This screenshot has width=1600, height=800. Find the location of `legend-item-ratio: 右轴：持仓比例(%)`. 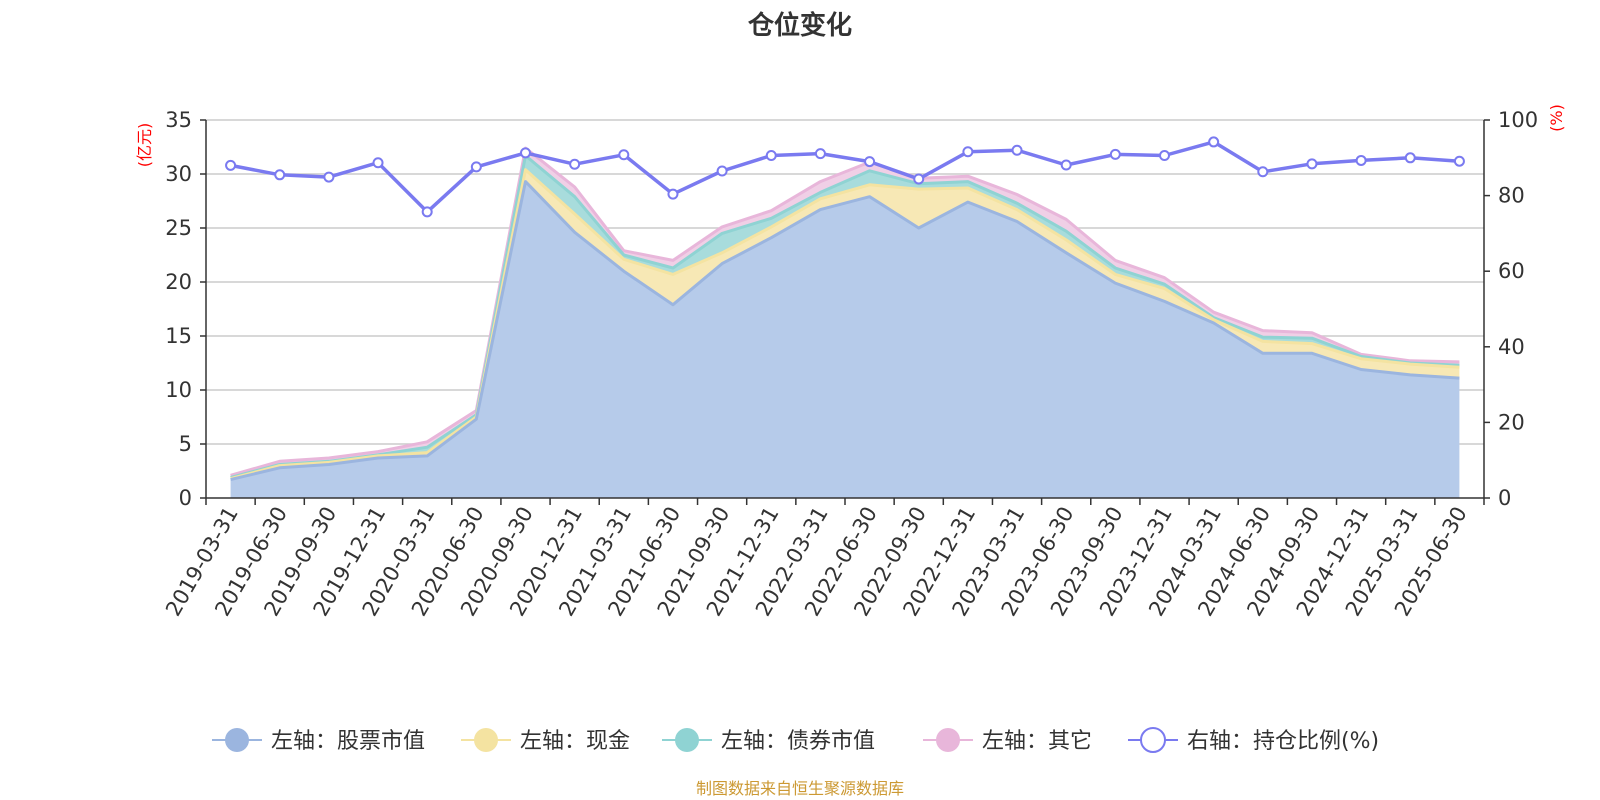

legend-item-ratio: 右轴：持仓比例(%) is located at coordinates (1253, 740).